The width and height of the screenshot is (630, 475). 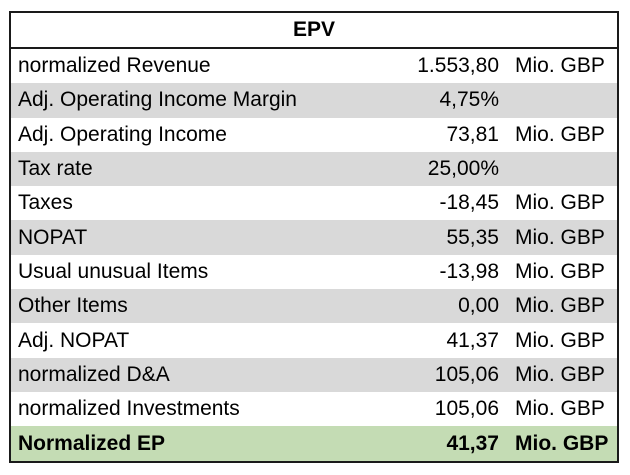 What do you see at coordinates (478, 306) in the screenshot?
I see `row-value: 0,00` at bounding box center [478, 306].